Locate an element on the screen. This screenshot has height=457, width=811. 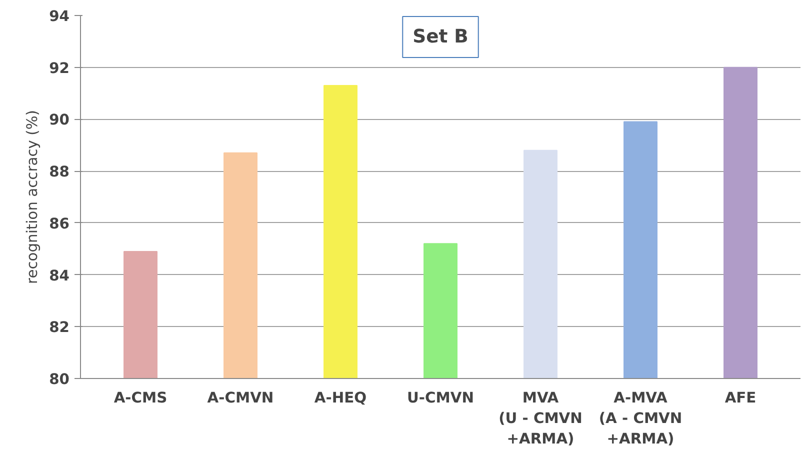
x-tick-label: A-HEQ is located at coordinates (340, 398).